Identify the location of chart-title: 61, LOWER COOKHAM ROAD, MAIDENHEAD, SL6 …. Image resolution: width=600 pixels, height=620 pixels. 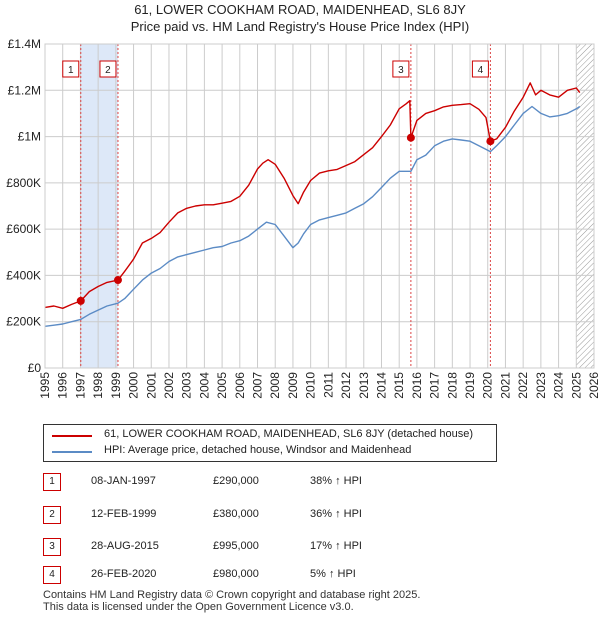
(300, 9).